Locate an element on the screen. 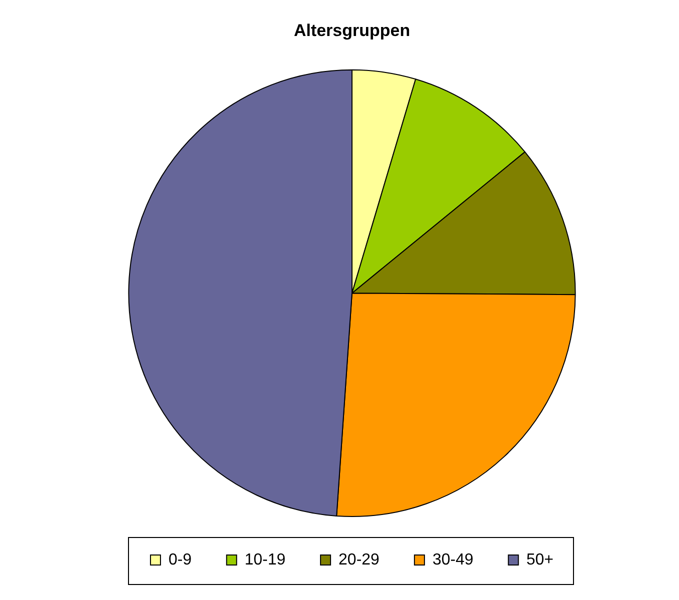 This screenshot has width=679, height=600. legend-label: 50+ is located at coordinates (540, 559).